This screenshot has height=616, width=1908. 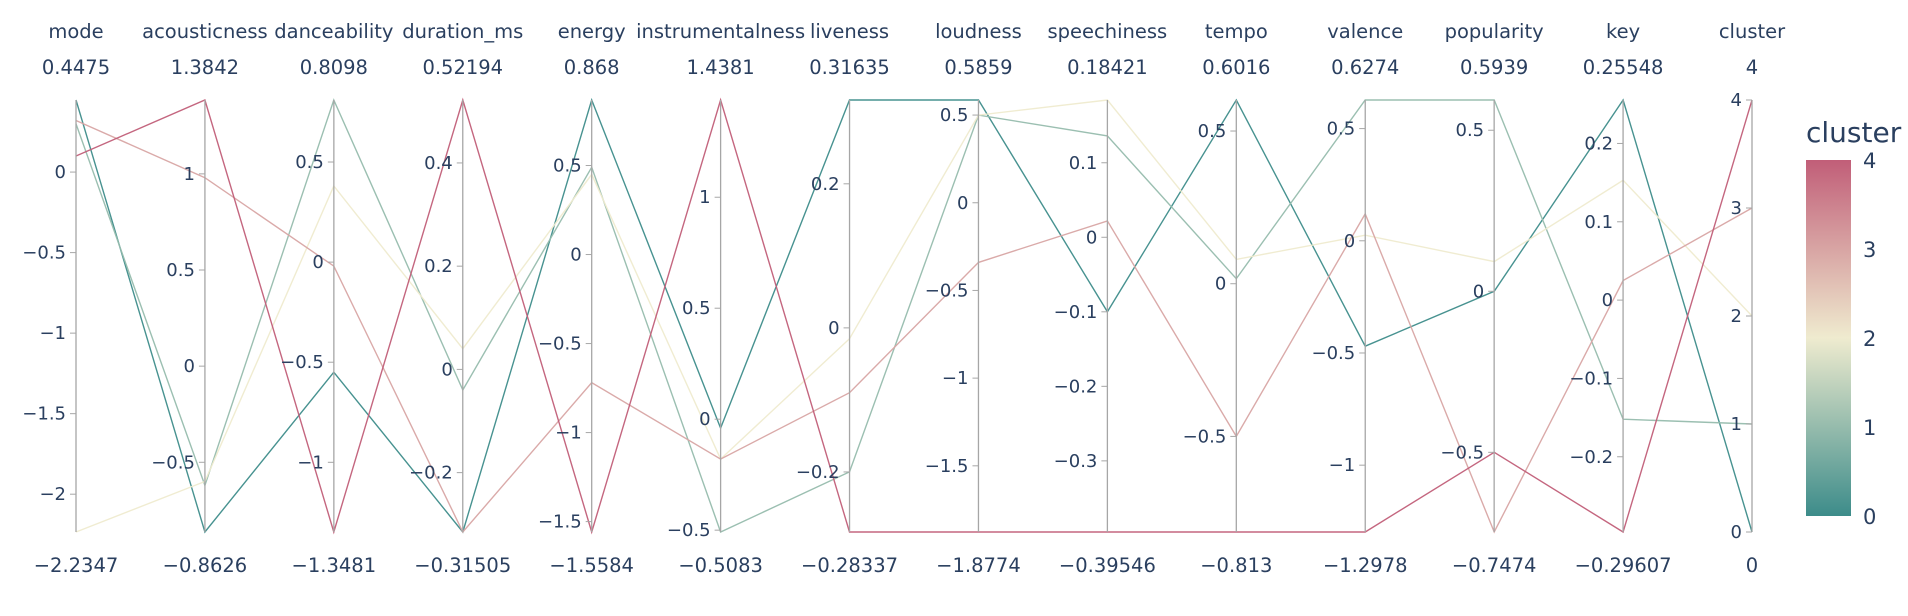 What do you see at coordinates (1620, 298) in the screenshot?
I see `axis-key: key 0.25548 −0.29607 0.2 0.1 0 −0.1 −0.2` at bounding box center [1620, 298].